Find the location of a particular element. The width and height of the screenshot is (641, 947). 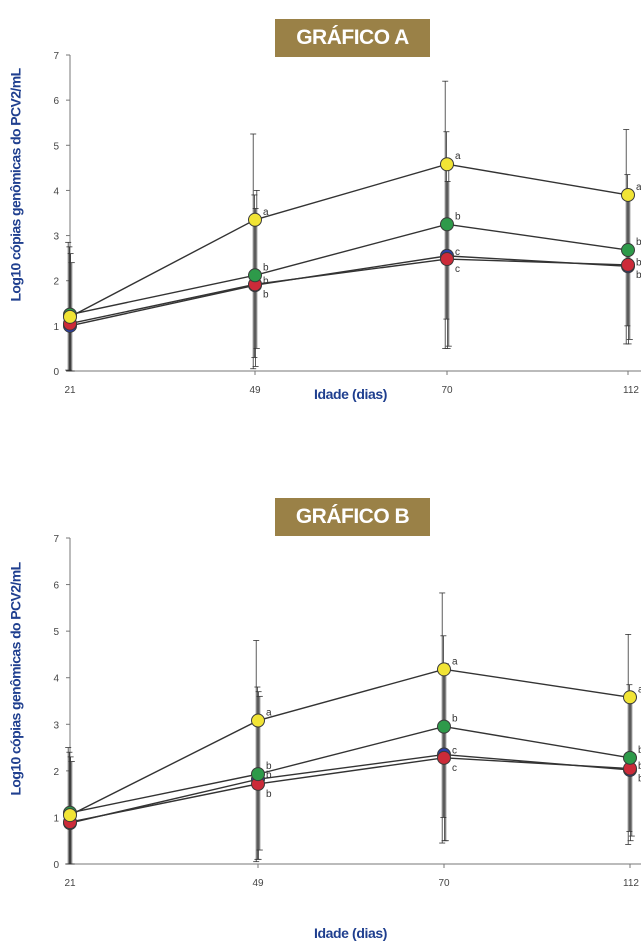

chart-title: GRÁFICO B is located at coordinates (352, 517).